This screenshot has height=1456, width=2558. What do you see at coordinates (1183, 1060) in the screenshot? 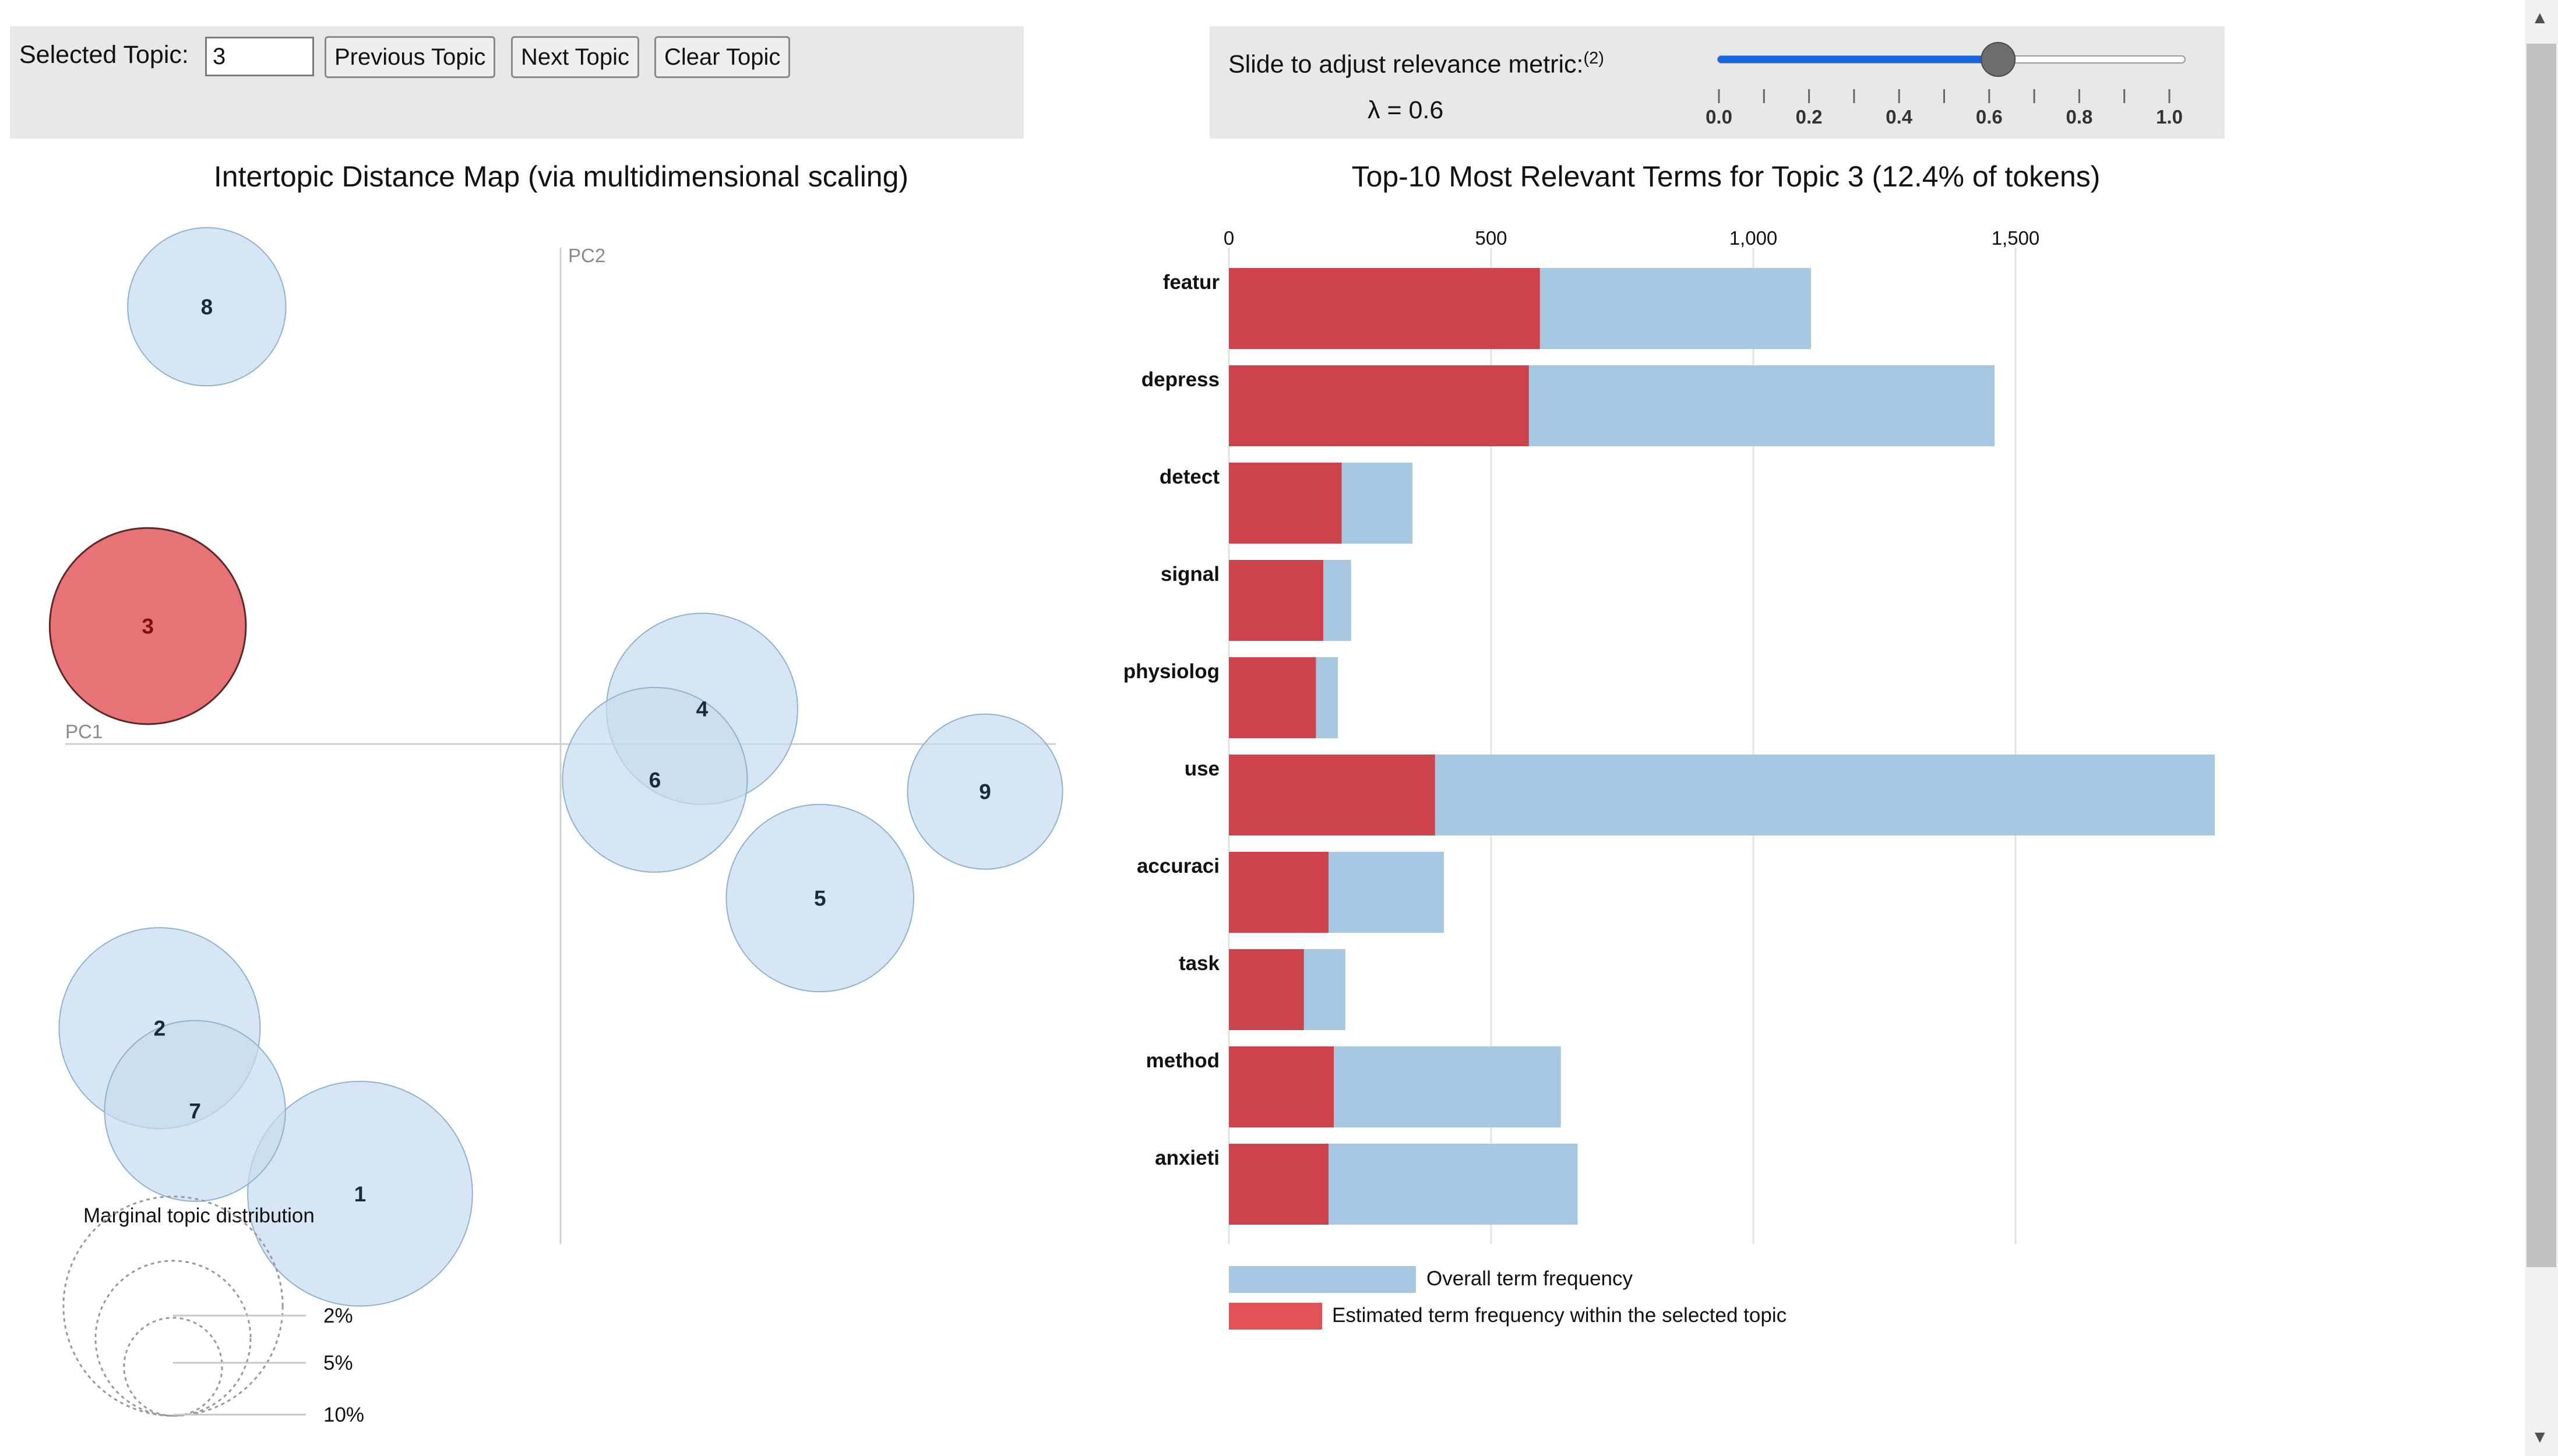
I see `term-label-method: method` at bounding box center [1183, 1060].